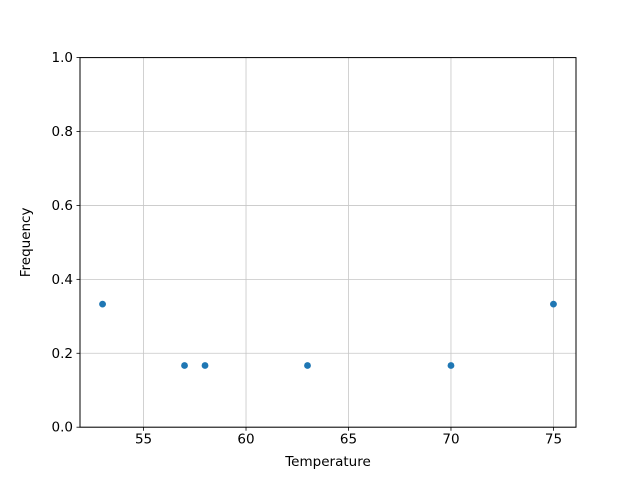 This screenshot has width=640, height=480. I want to click on y-tick-label: 0.0, so click(62, 428).